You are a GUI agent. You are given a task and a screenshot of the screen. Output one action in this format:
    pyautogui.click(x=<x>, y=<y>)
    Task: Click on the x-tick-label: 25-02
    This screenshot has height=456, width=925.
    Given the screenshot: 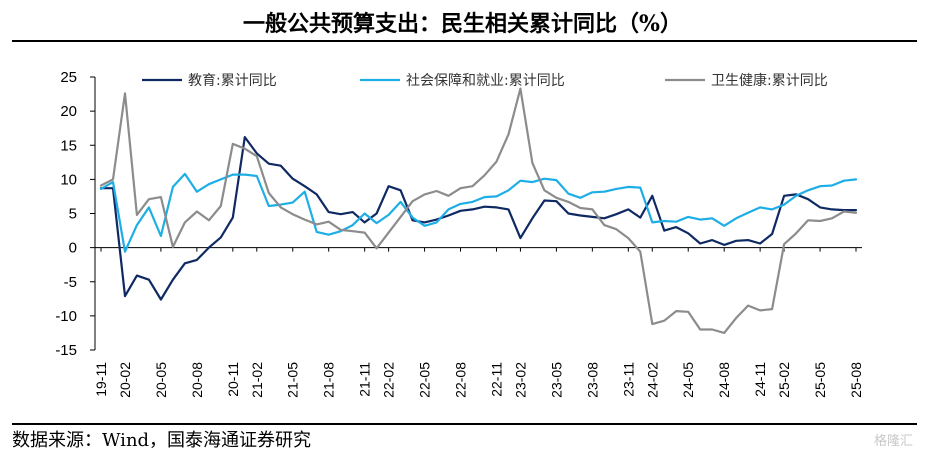 What is the action you would take?
    pyautogui.click(x=784, y=380)
    